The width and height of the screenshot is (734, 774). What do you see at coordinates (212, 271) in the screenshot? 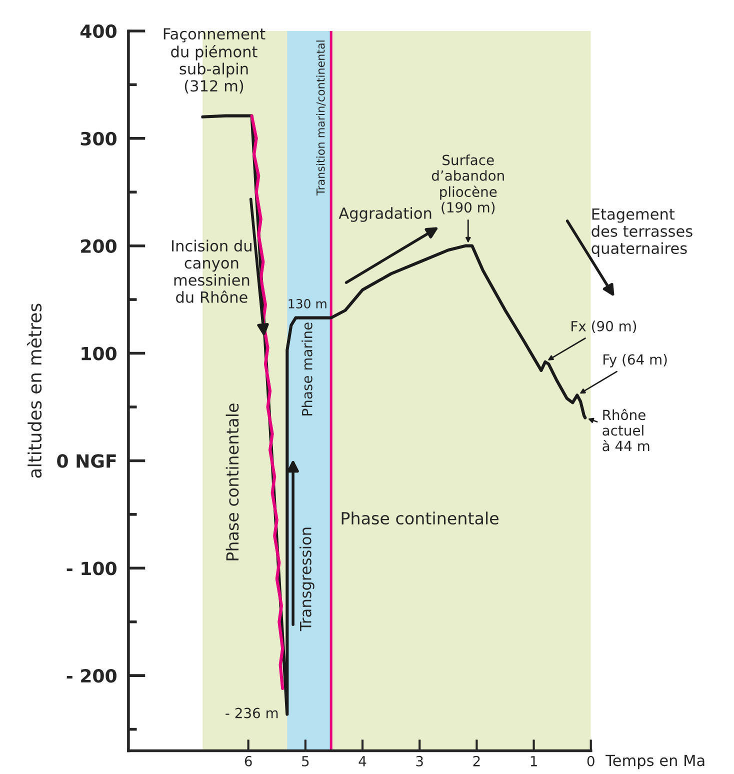
I see `annotation: Incision du canyon messinien du Rhône` at bounding box center [212, 271].